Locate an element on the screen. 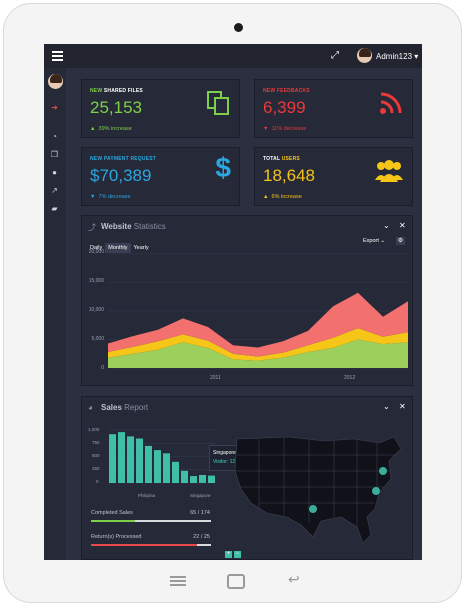  users-icon is located at coordinates (389, 173).